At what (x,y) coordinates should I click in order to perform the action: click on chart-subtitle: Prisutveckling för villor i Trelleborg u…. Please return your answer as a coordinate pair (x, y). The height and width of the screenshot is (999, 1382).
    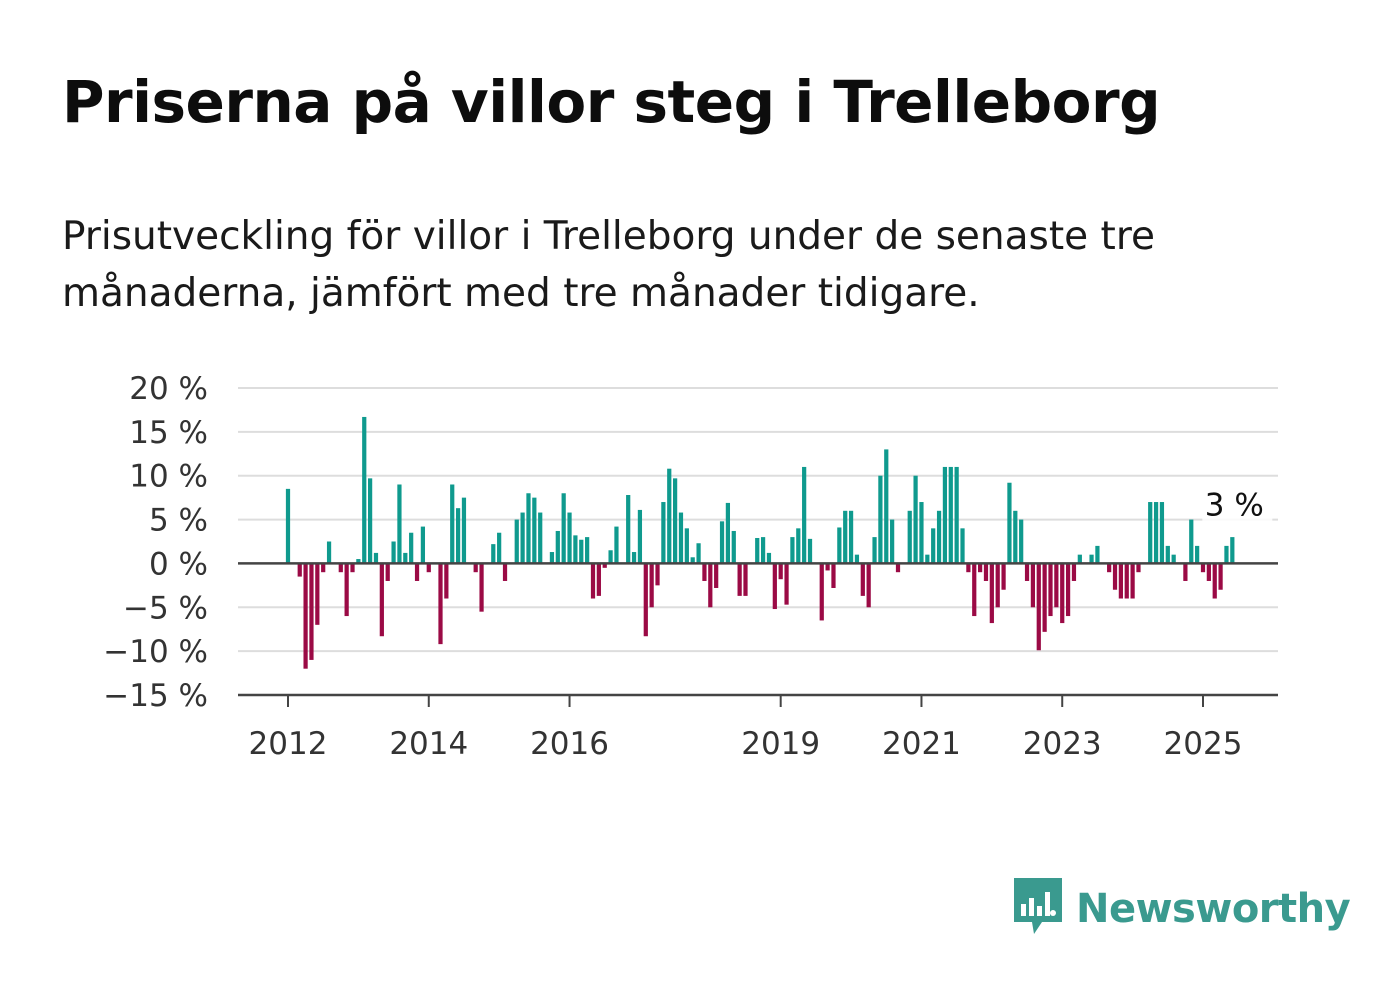
    Looking at the image, I should click on (609, 265).